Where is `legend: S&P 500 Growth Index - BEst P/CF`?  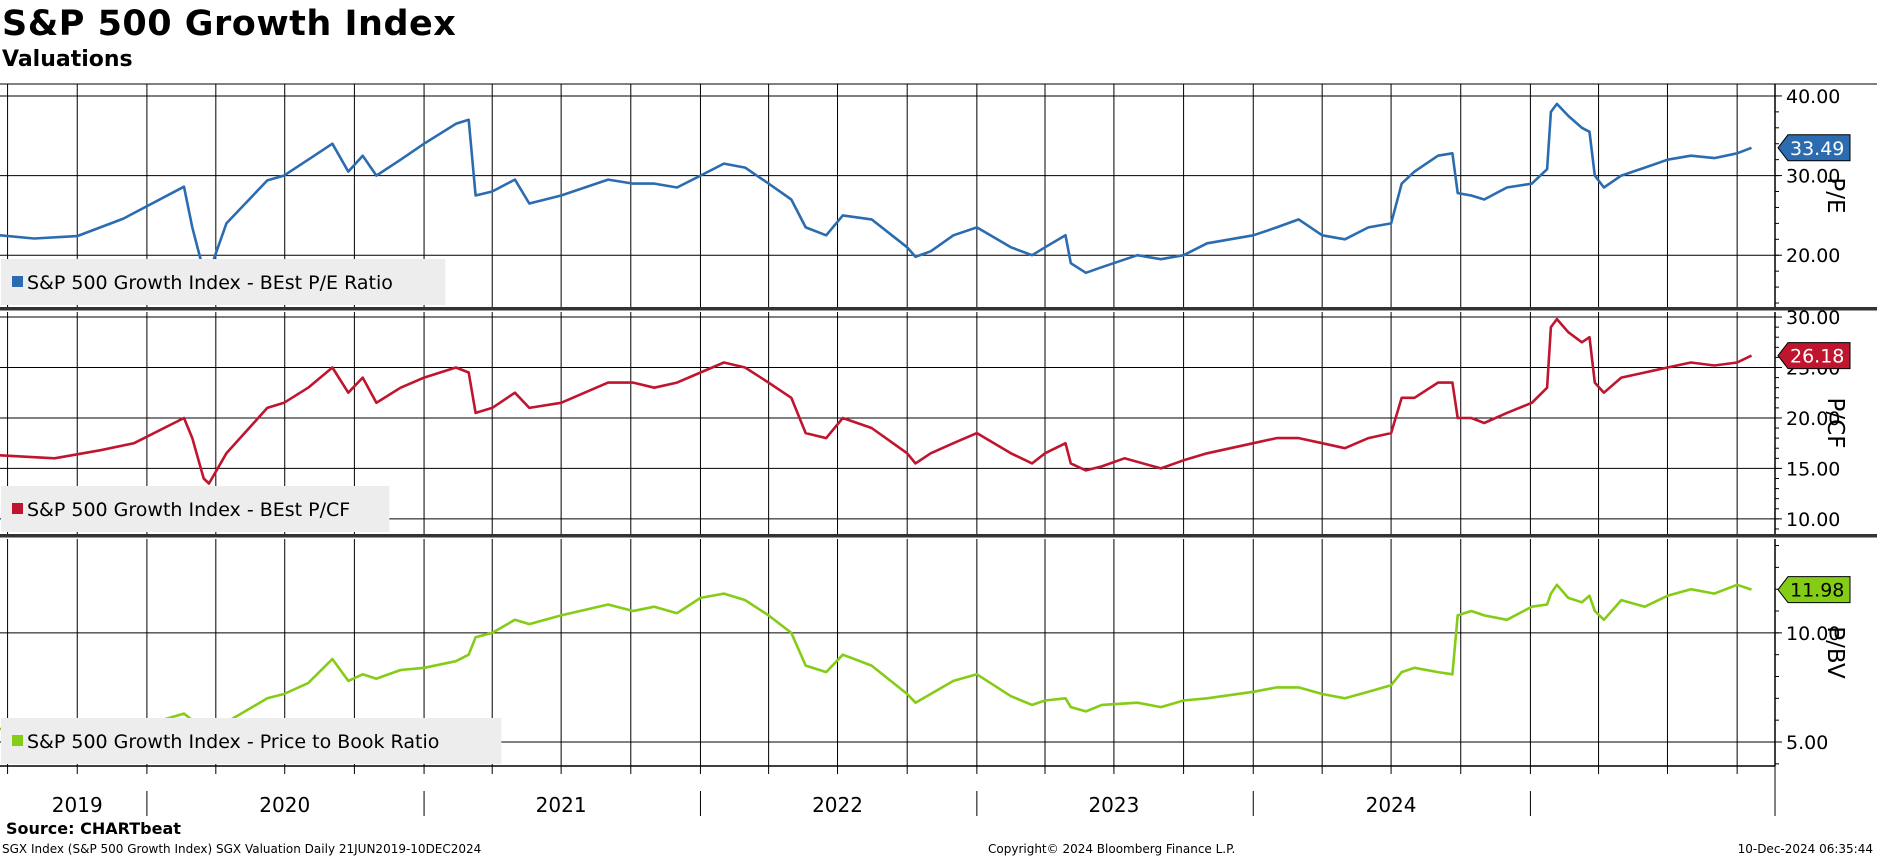
legend: S&P 500 Growth Index - BEst P/CF is located at coordinates (195, 509).